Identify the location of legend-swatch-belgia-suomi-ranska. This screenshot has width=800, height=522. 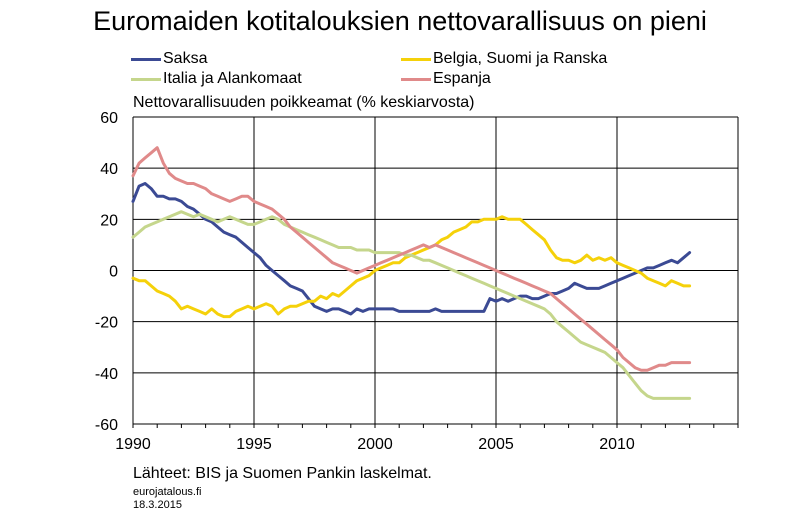
(416, 59).